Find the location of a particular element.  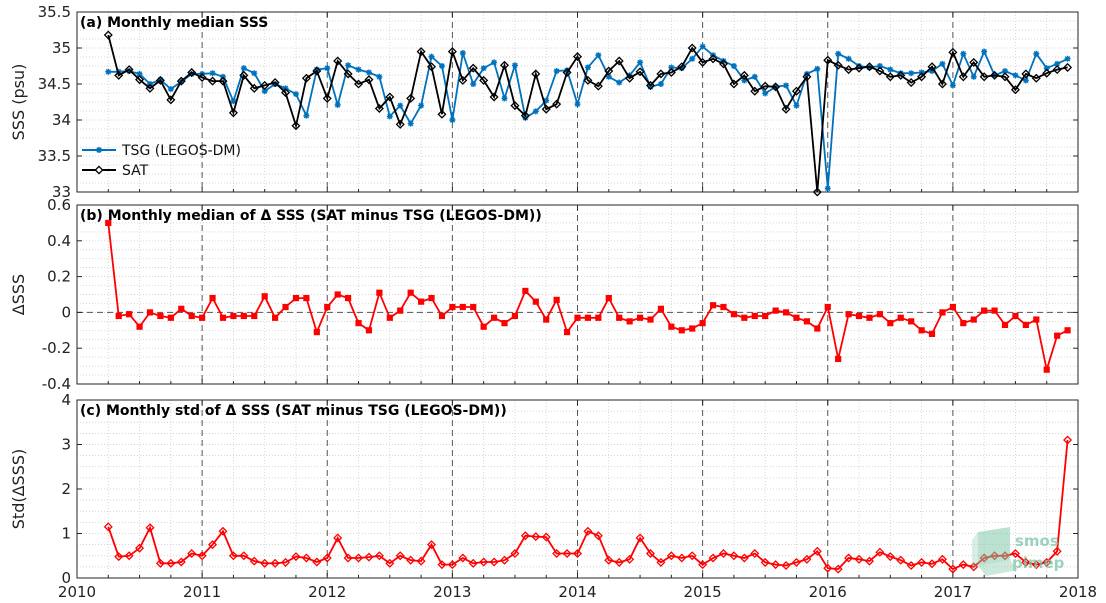

y-tick-label: -0.4 is located at coordinates (56, 384).